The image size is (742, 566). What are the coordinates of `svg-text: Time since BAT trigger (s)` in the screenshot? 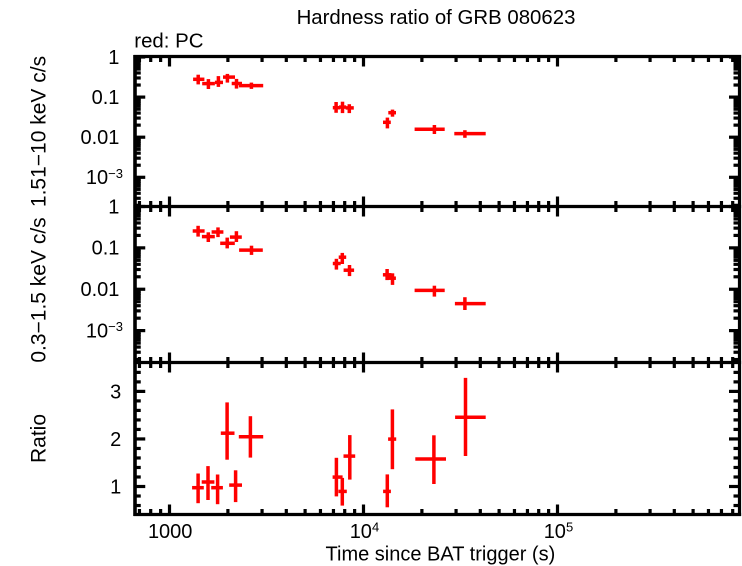 It's located at (441, 554).